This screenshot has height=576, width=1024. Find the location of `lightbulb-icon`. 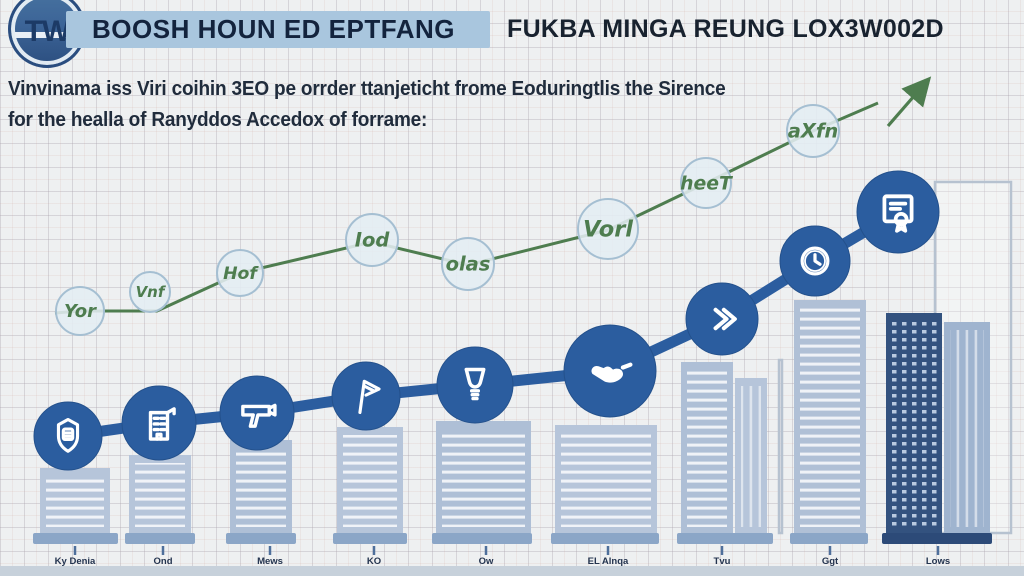

lightbulb-icon is located at coordinates (475, 384).